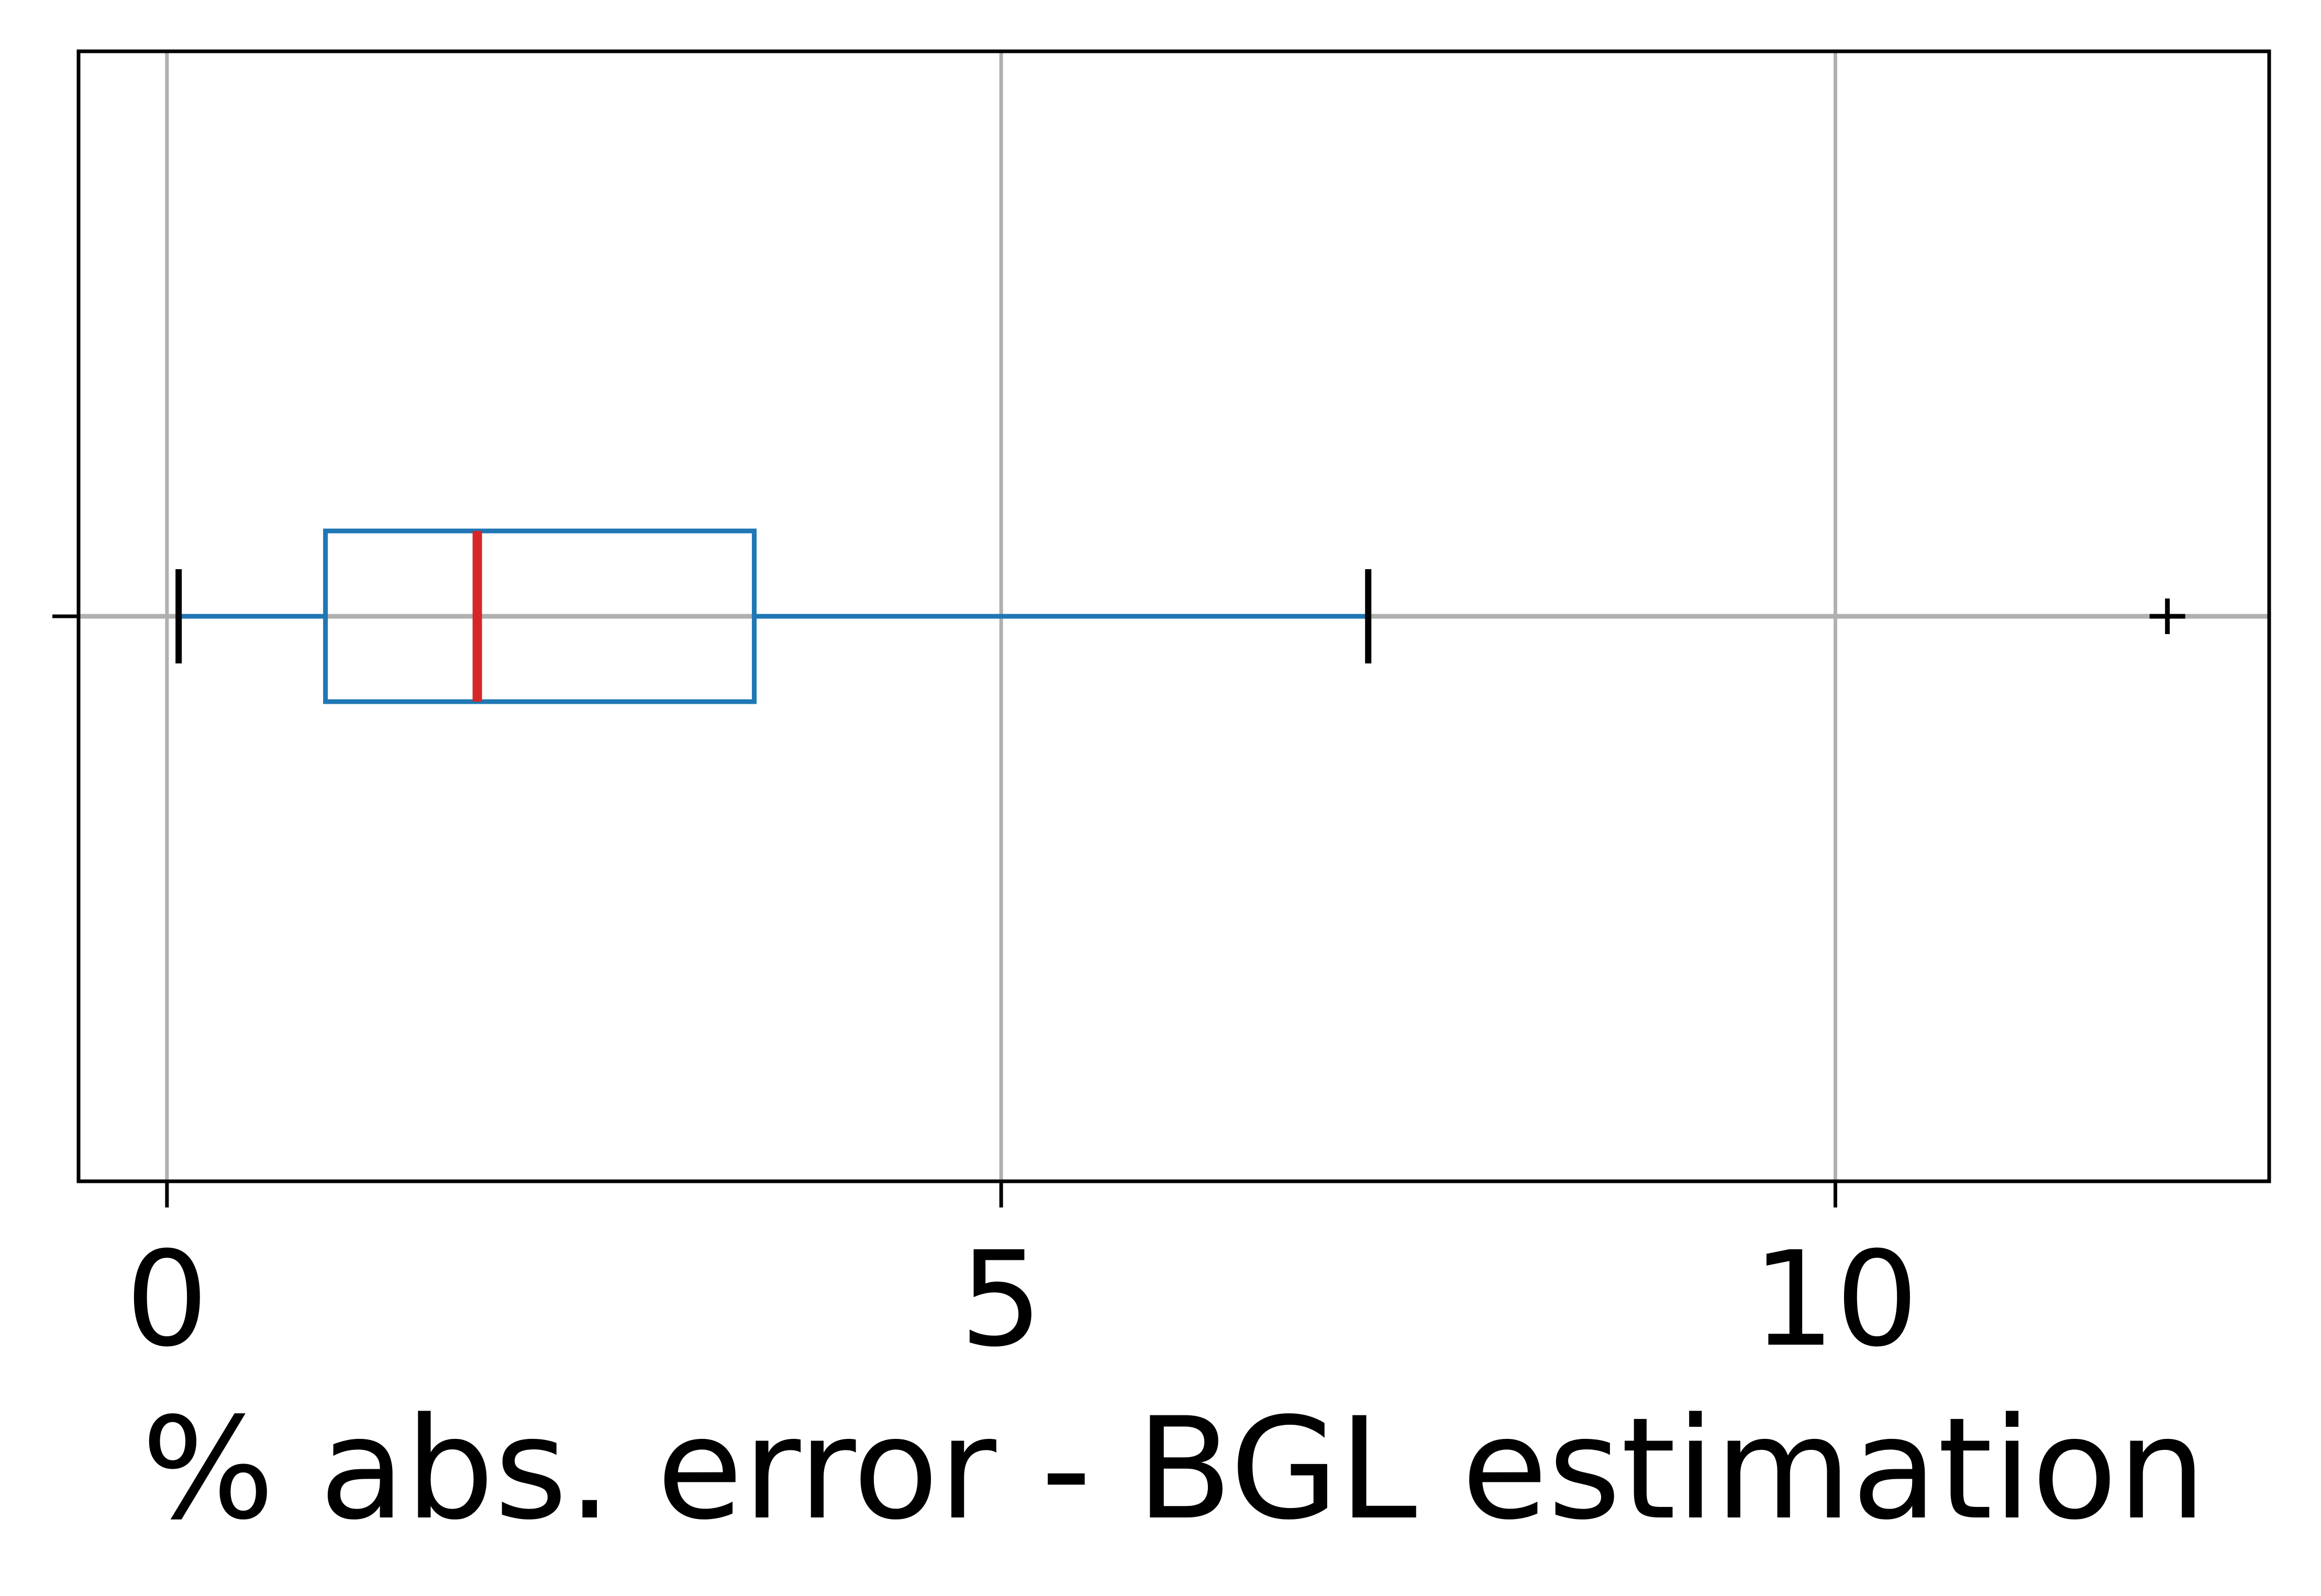  Describe the element at coordinates (166, 1299) in the screenshot. I see `x-tick-label: 0` at that location.